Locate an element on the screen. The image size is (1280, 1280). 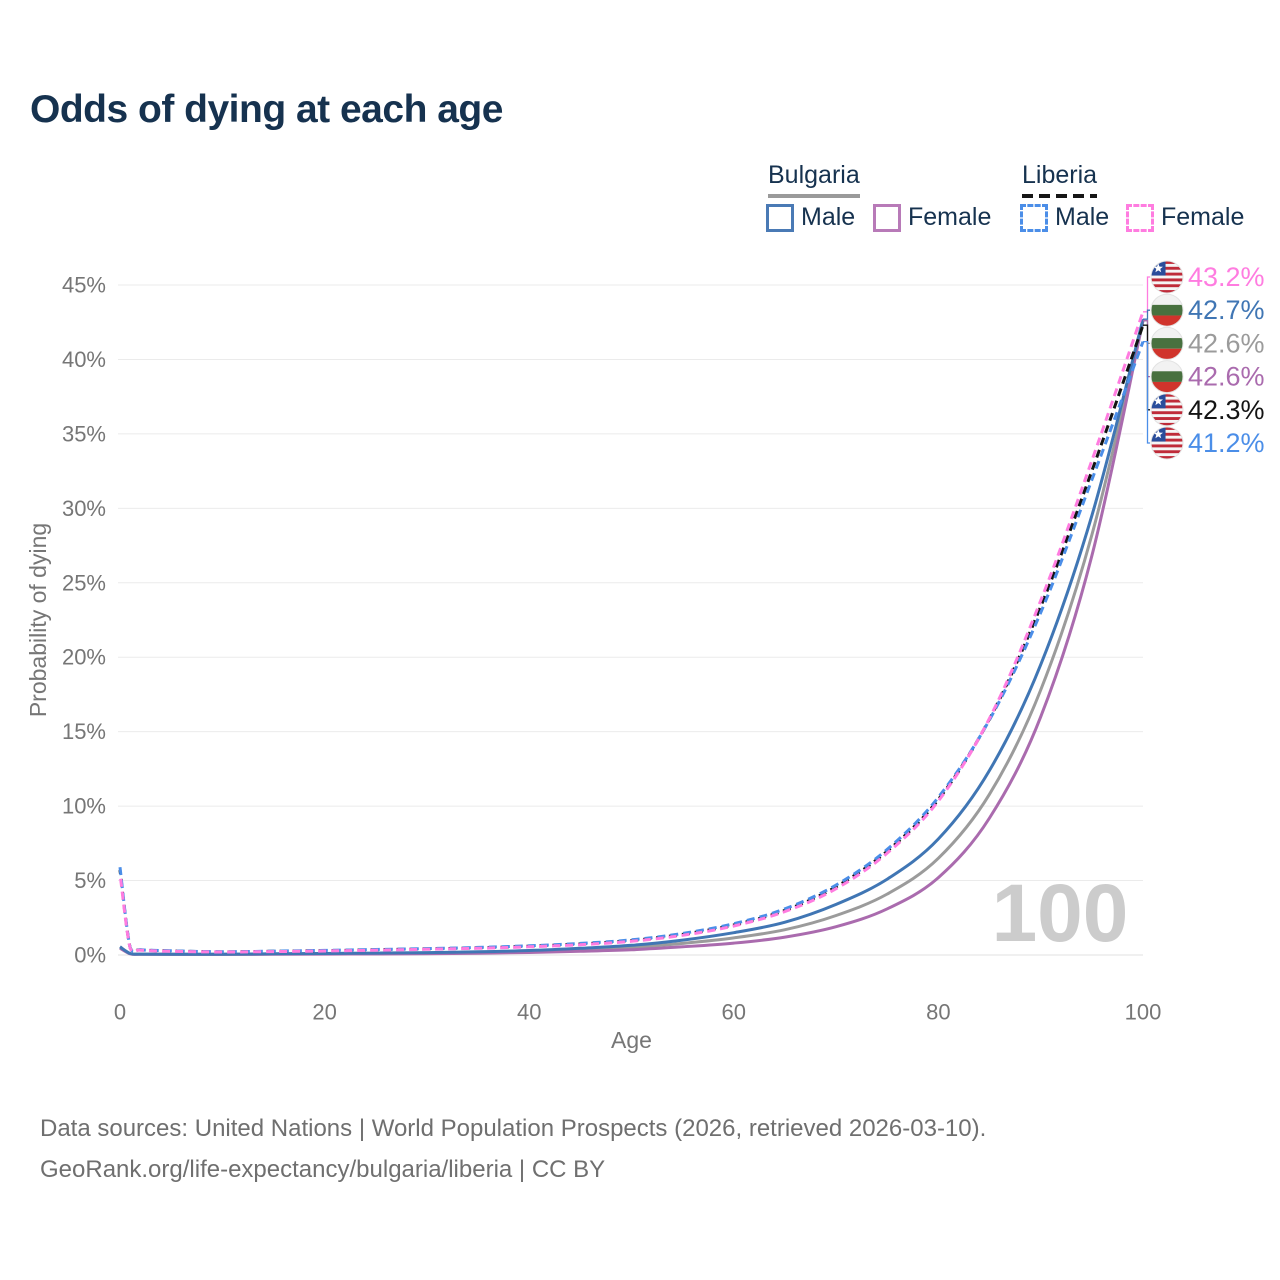
y-tick-label: 25% is located at coordinates (84, 582).